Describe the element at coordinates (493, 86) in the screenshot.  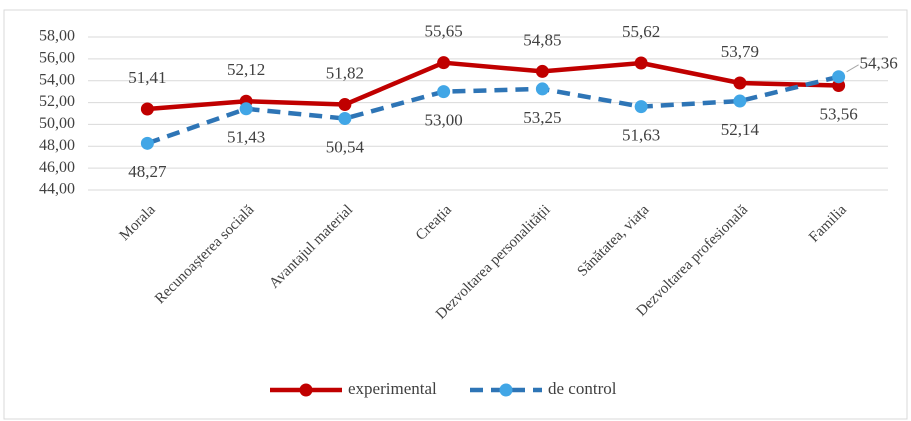
I see `series-line` at that location.